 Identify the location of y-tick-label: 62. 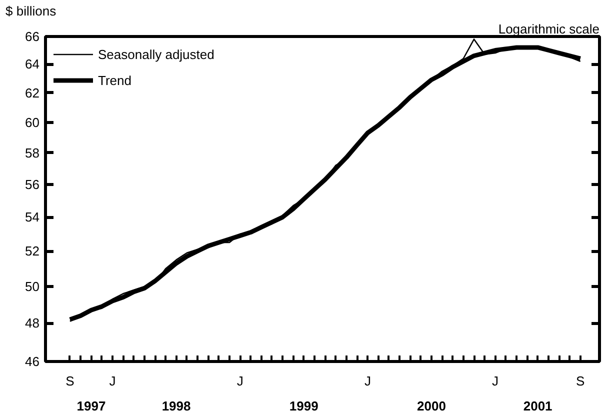
(32, 92).